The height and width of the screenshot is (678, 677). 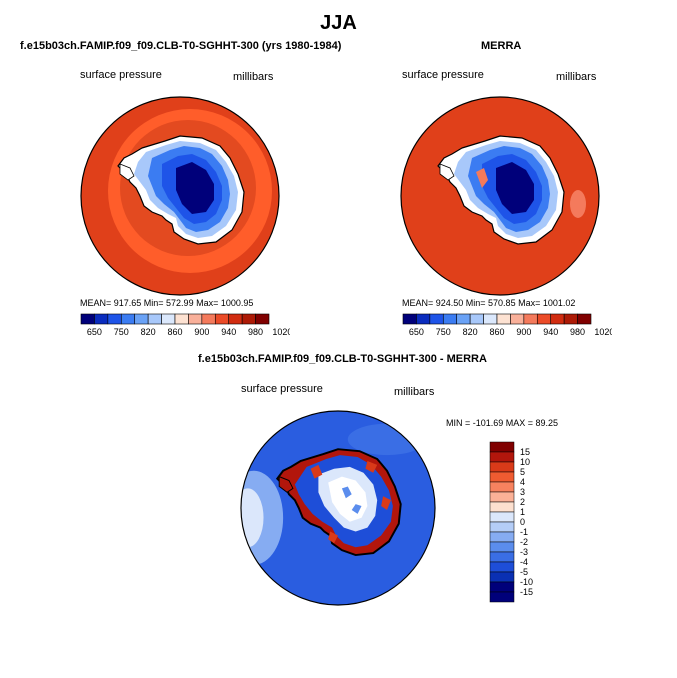 I want to click on panel3-colorbar-tick-label: -4, so click(x=524, y=562).